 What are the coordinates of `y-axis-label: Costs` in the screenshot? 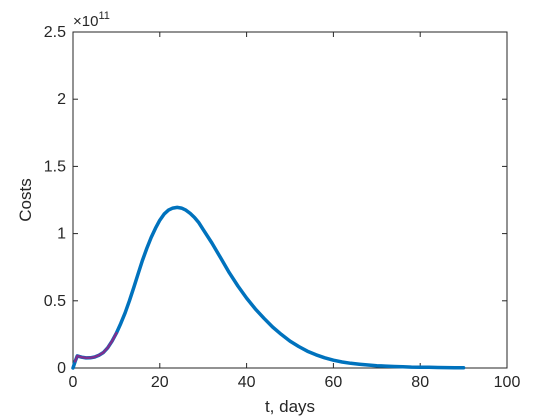 It's located at (25, 199).